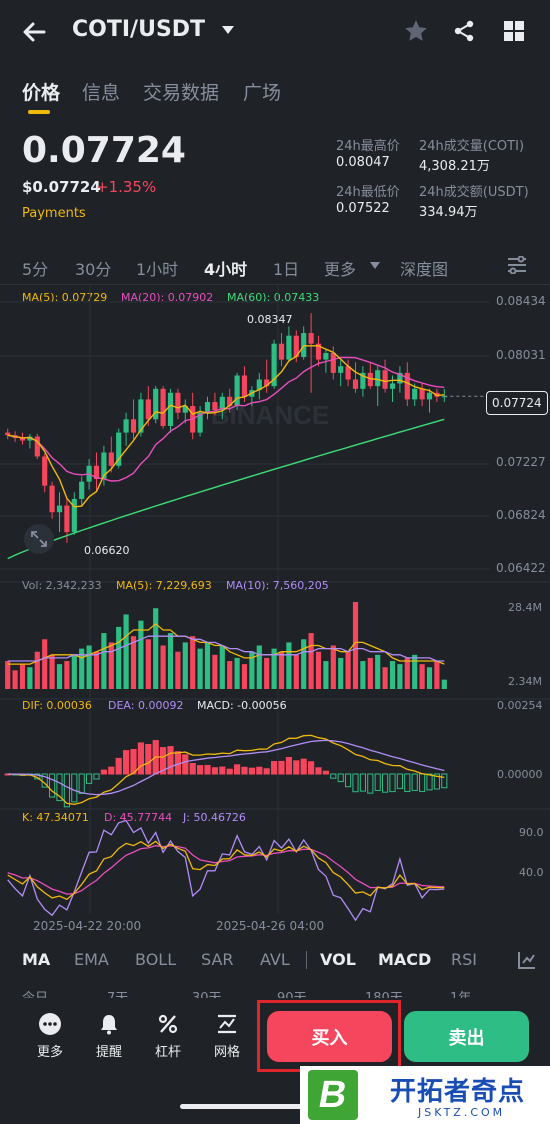 This screenshot has height=1124, width=550. I want to click on amount-value: 334.94万, so click(448, 212).